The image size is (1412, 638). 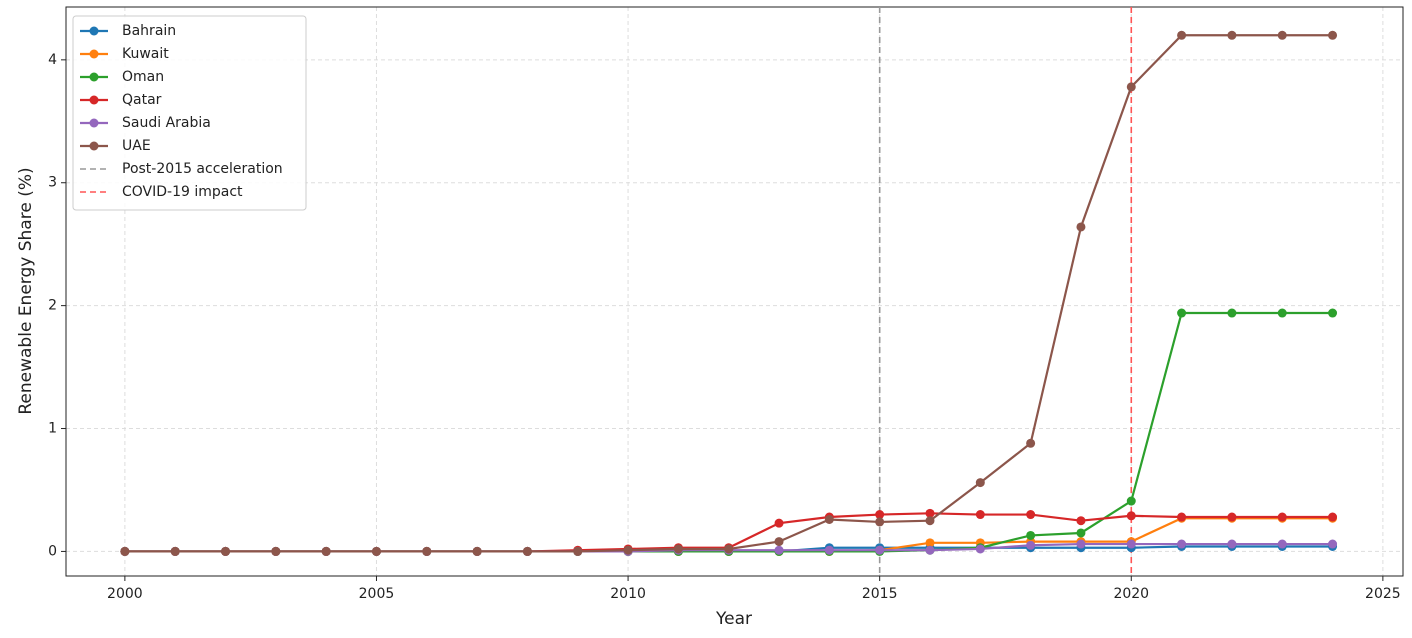 I want to click on legend-label: COVID-19 impact, so click(x=182, y=192).